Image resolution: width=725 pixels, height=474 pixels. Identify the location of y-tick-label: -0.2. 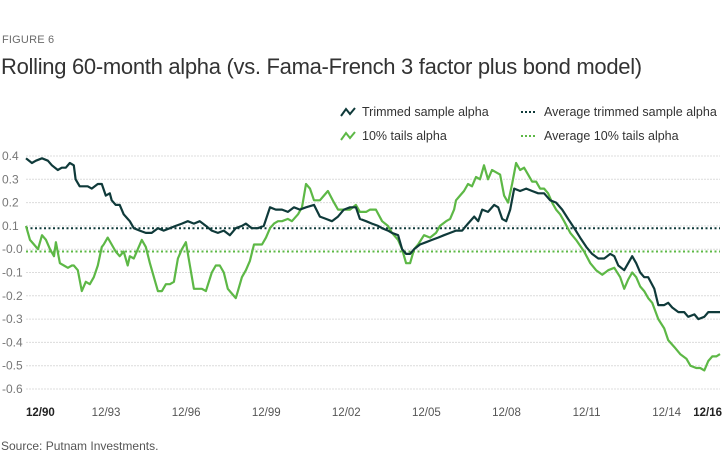
(12, 296).